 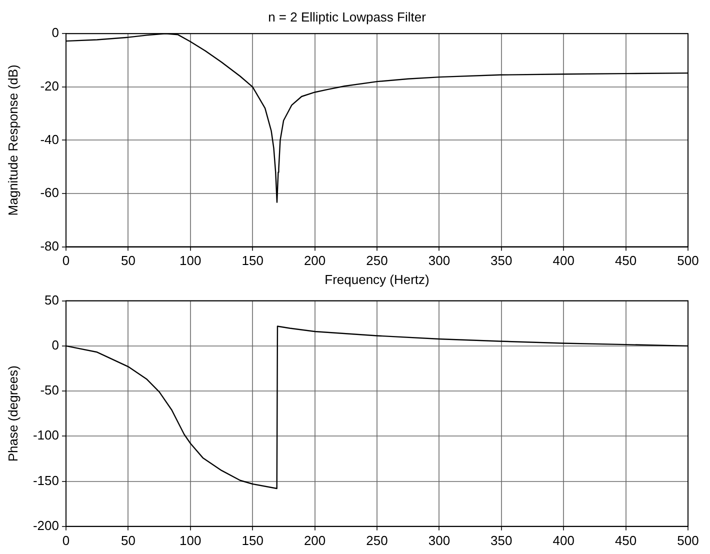 I want to click on y-tick-label: -40, so click(x=49, y=139).